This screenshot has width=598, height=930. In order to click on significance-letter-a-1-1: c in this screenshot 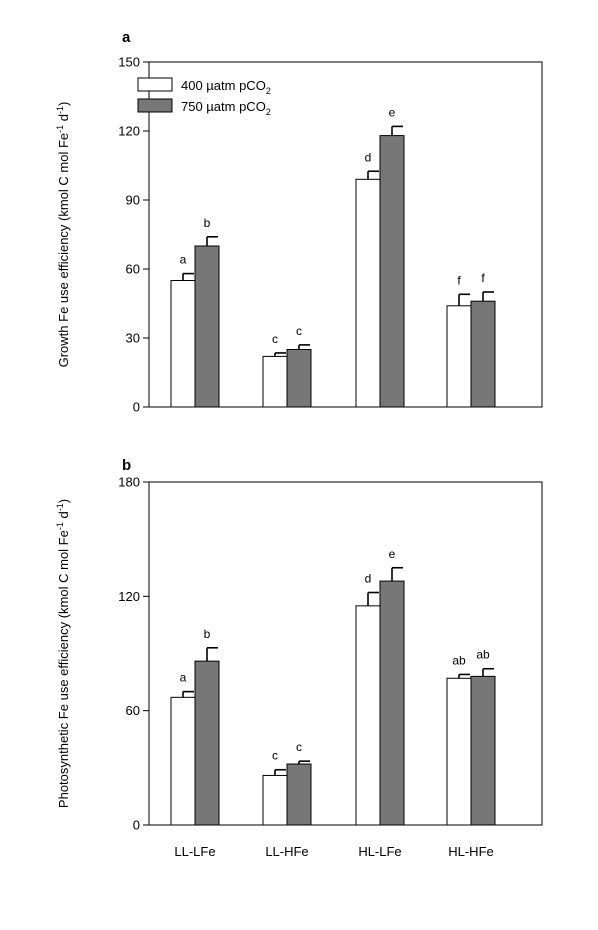, I will do `click(299, 331)`.